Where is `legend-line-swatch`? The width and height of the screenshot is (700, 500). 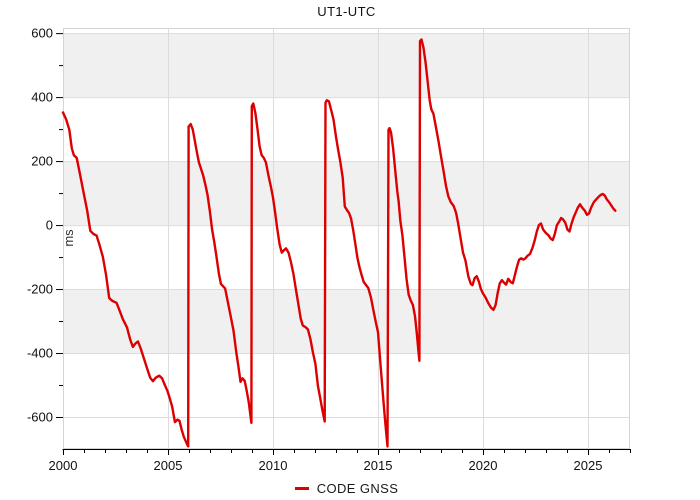 legend-line-swatch is located at coordinates (301, 488).